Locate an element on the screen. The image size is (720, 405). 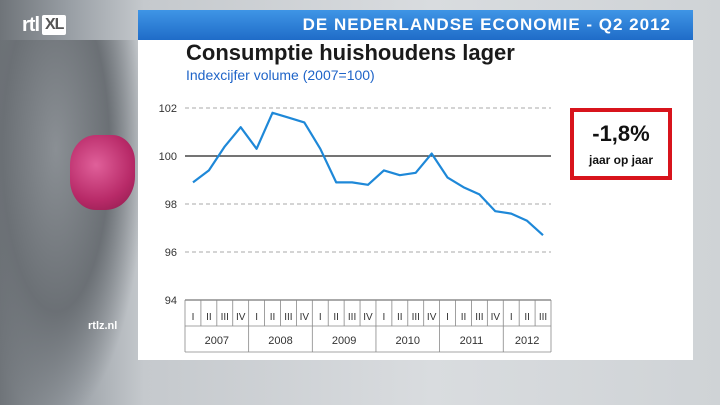
watermark: rtlz.nl is located at coordinates (103, 326).